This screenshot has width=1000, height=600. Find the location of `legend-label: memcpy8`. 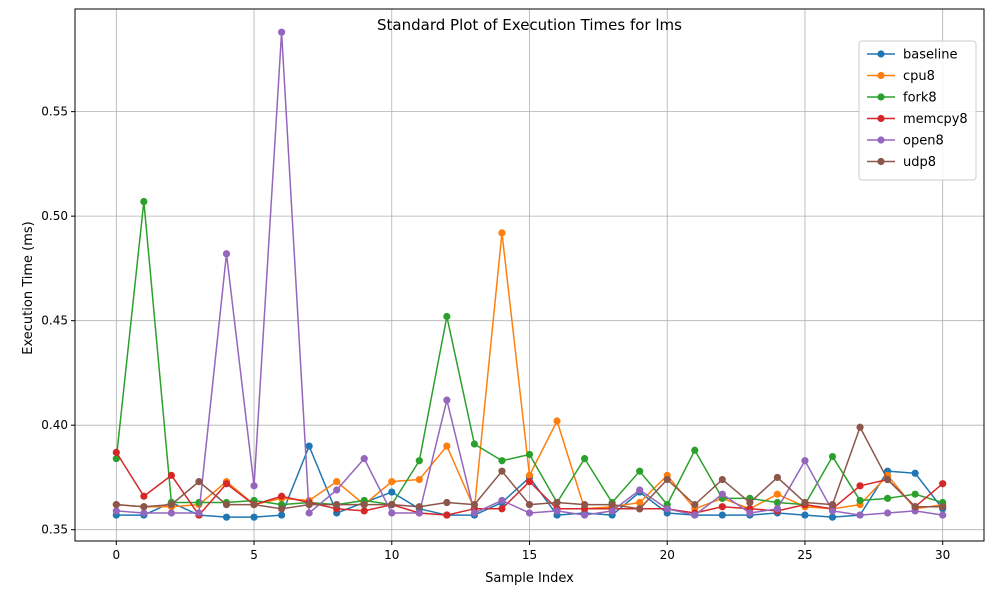

legend-label: memcpy8 is located at coordinates (935, 119).